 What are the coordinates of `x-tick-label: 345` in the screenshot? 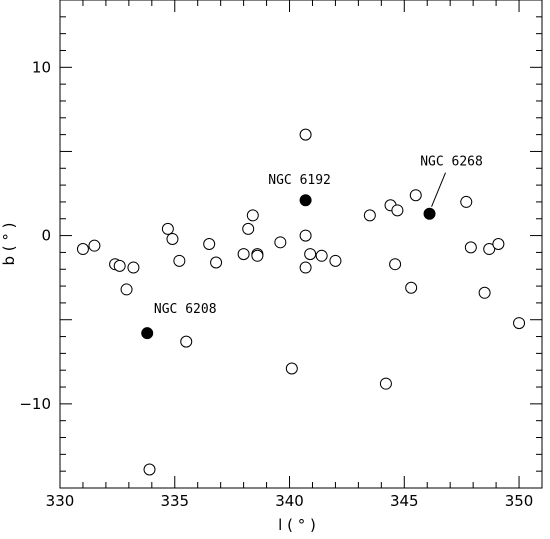 It's located at (404, 501).